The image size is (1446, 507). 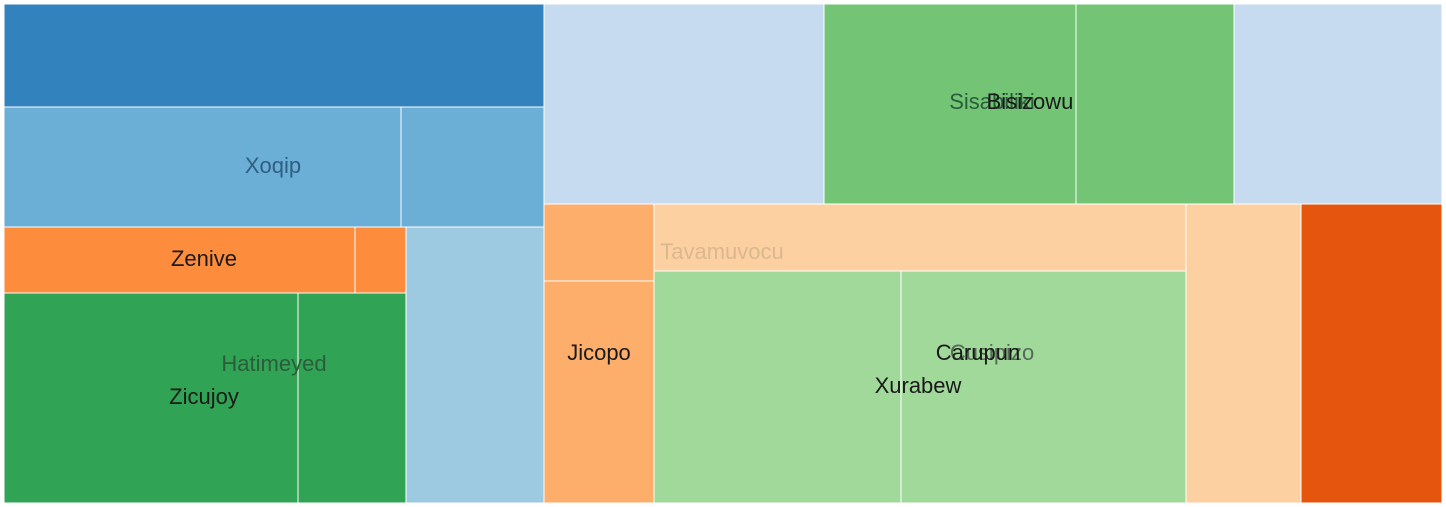 I want to click on treemap-label: Jicopo, so click(x=599, y=352).